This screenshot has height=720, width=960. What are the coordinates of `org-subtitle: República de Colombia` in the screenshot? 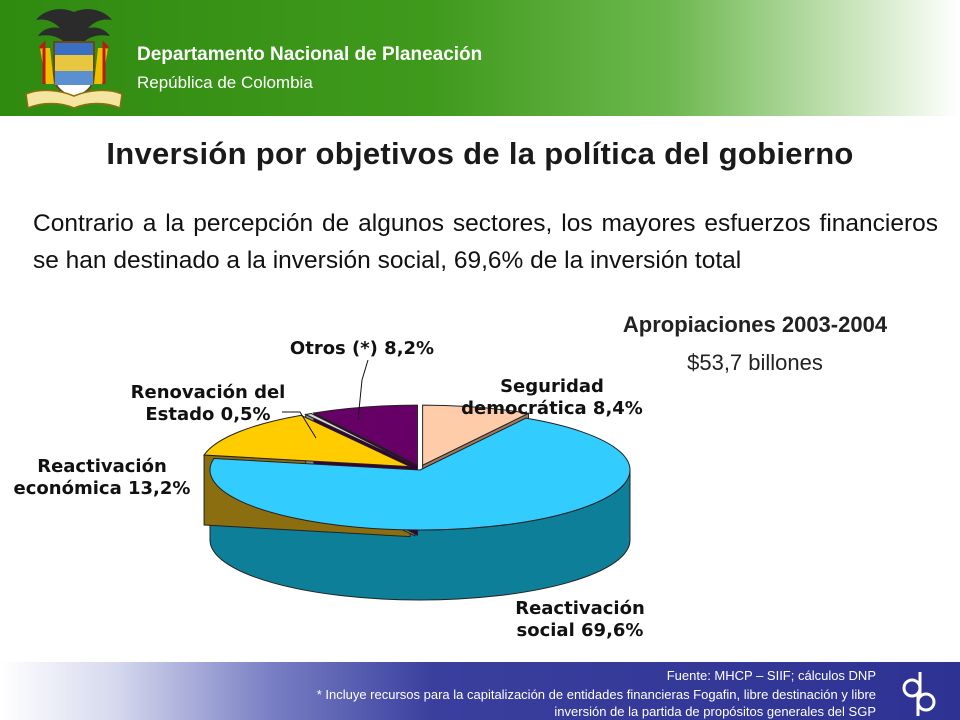 It's located at (225, 82).